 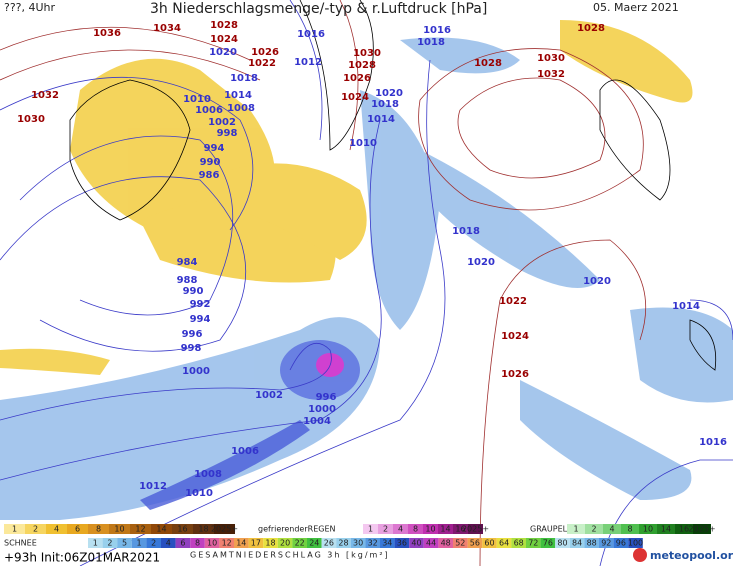 What do you see at coordinates (635, 543) in the screenshot?
I see `legend-value: 100` at bounding box center [635, 543].